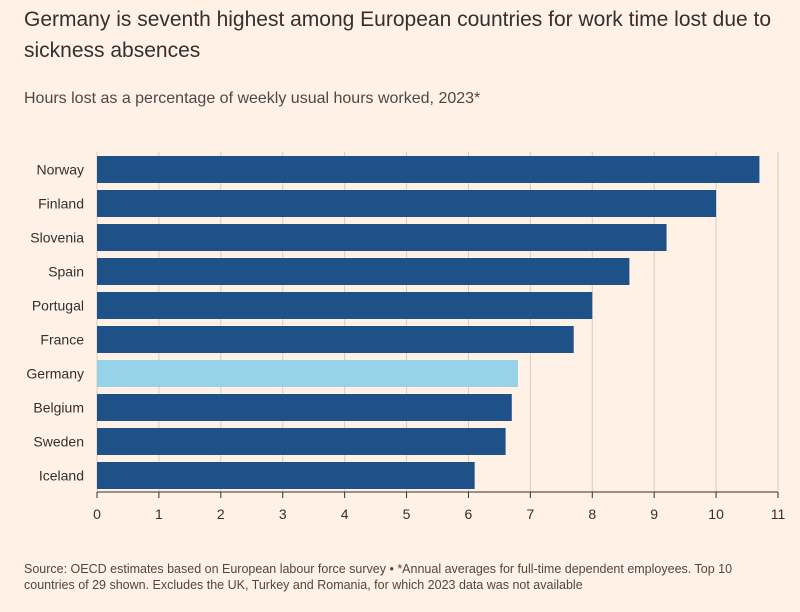 This screenshot has width=800, height=612. What do you see at coordinates (428, 169) in the screenshot?
I see `bar-norway` at bounding box center [428, 169].